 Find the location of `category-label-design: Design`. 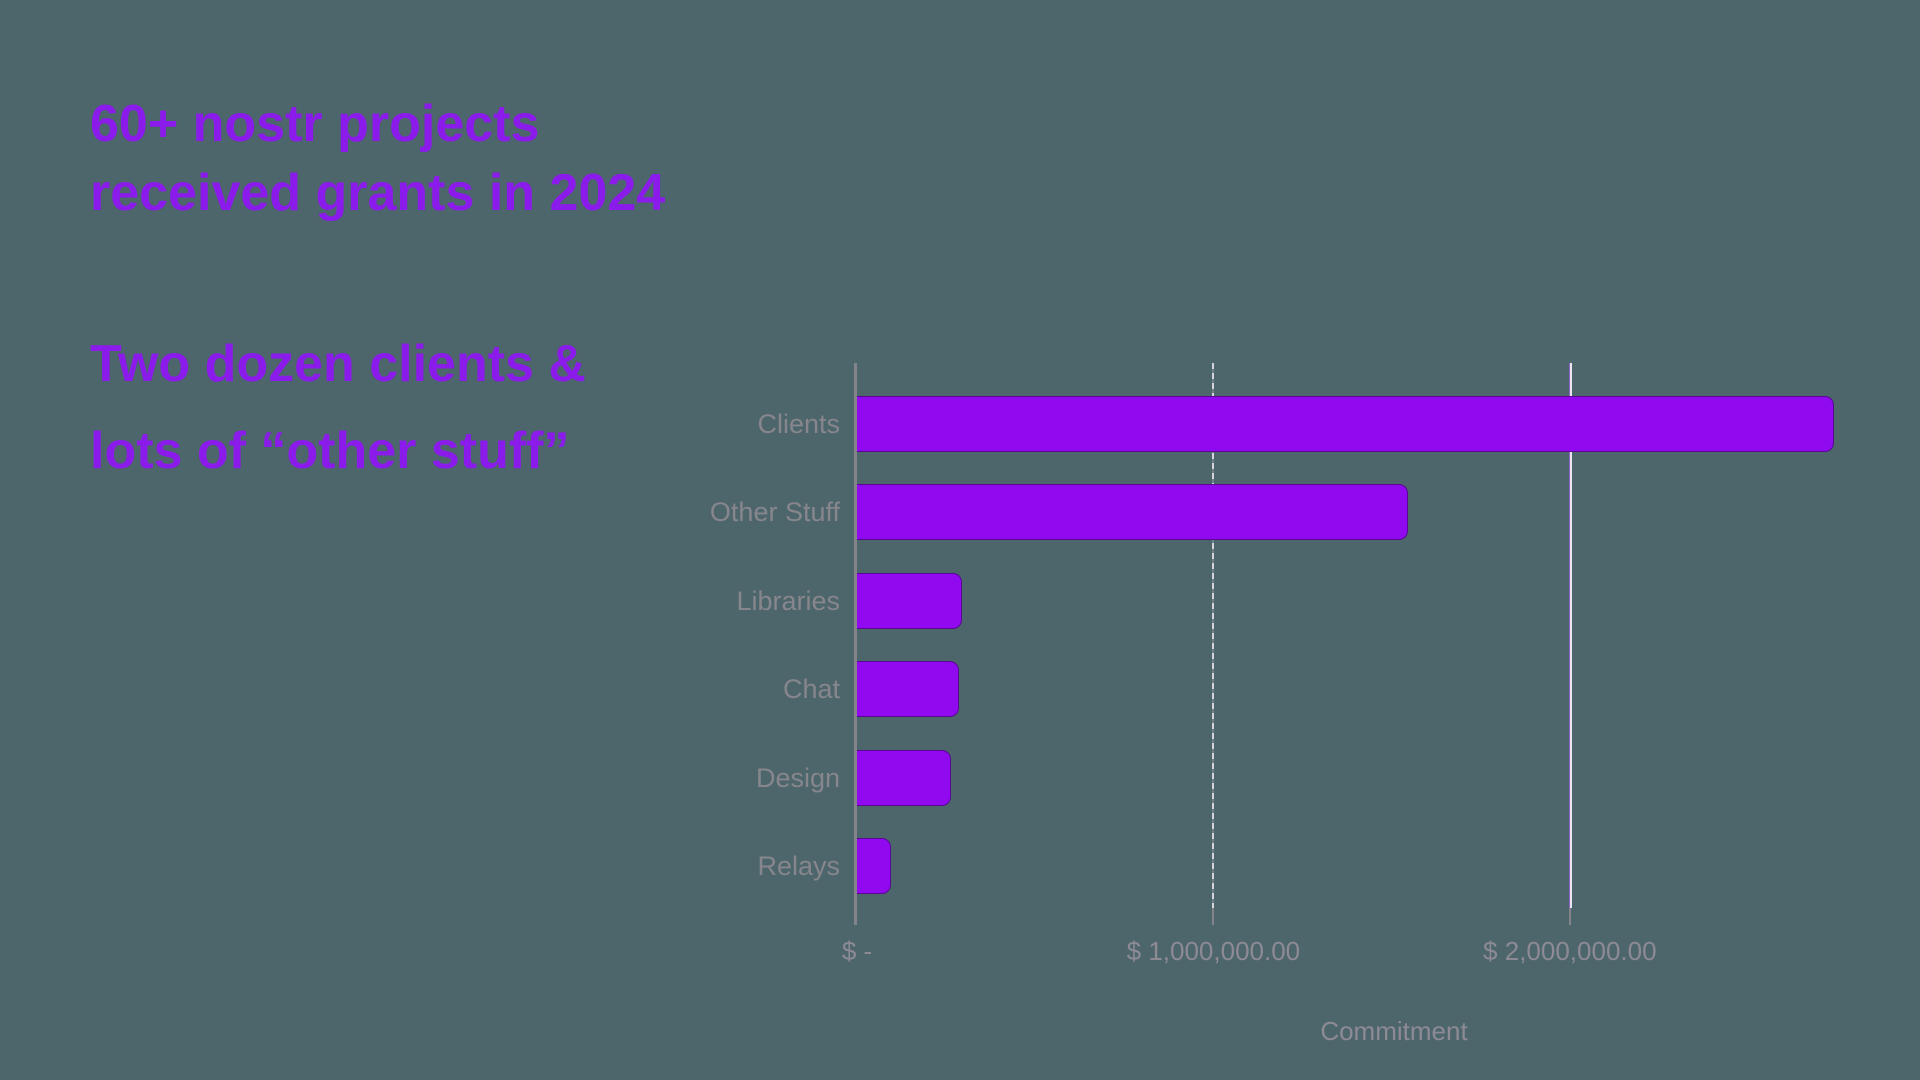

category-label-design: Design is located at coordinates (797, 778).